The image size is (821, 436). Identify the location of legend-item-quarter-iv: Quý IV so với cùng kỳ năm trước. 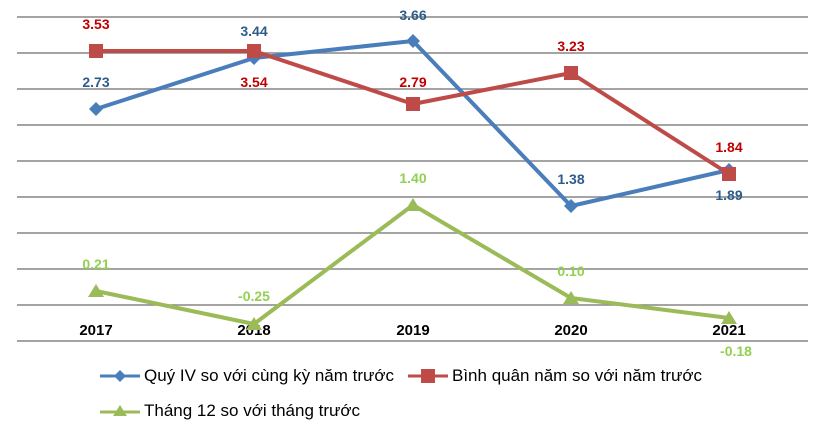
(246, 376).